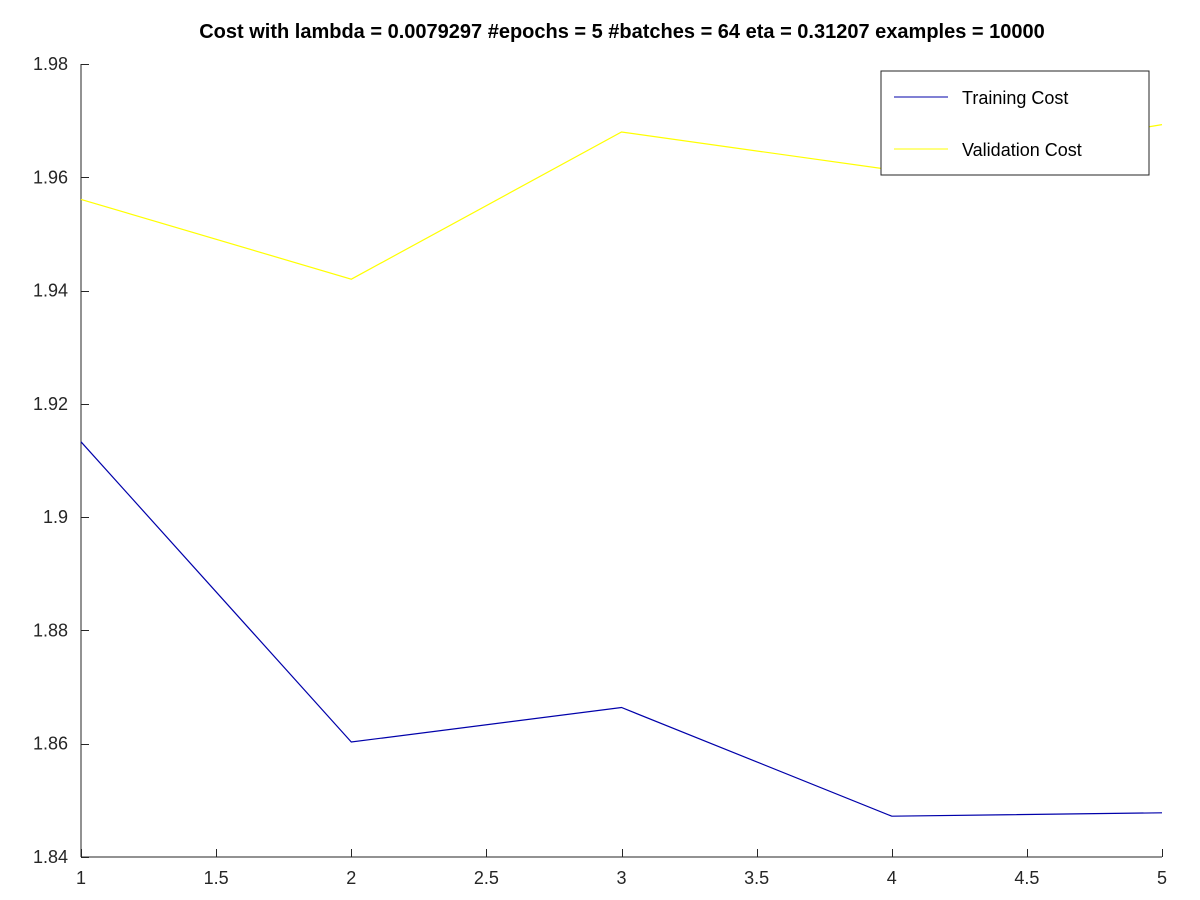  I want to click on y-tick-label: 1.98, so click(50, 64).